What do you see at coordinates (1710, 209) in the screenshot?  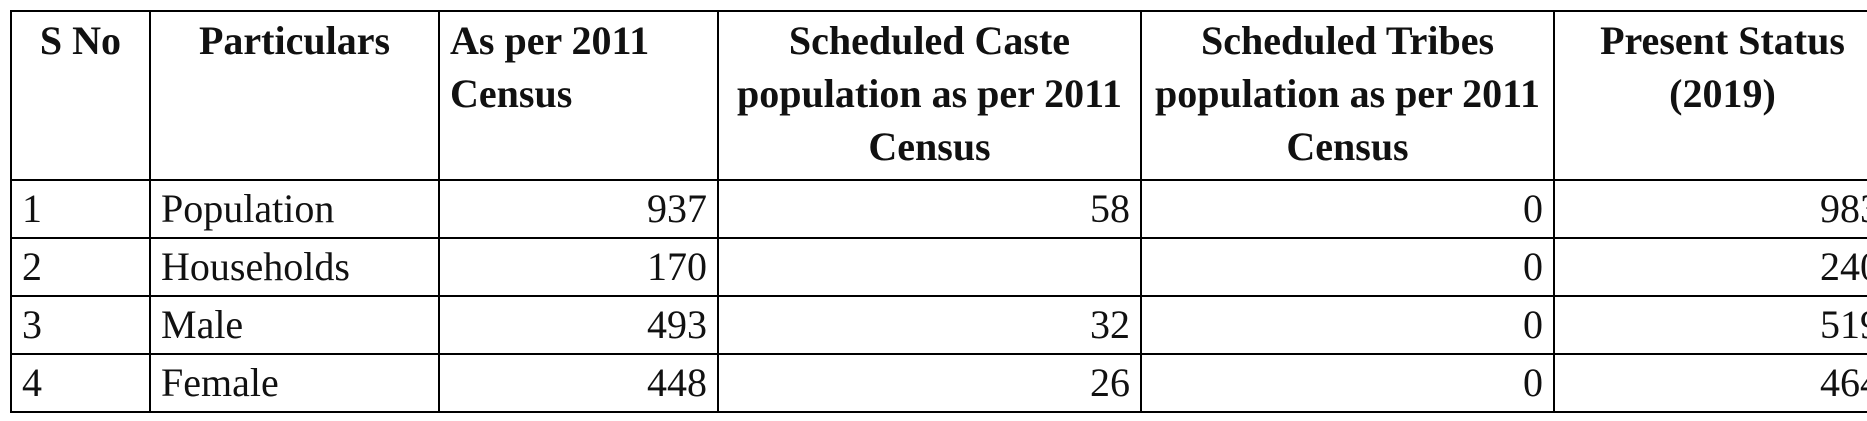 I see `table-cell: 983` at bounding box center [1710, 209].